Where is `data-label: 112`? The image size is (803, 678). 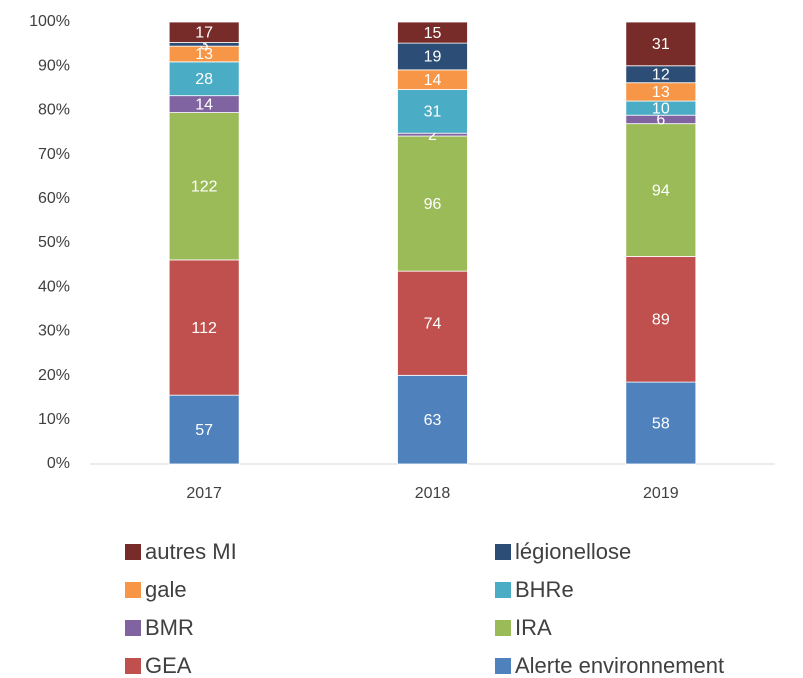 data-label: 112 is located at coordinates (204, 328).